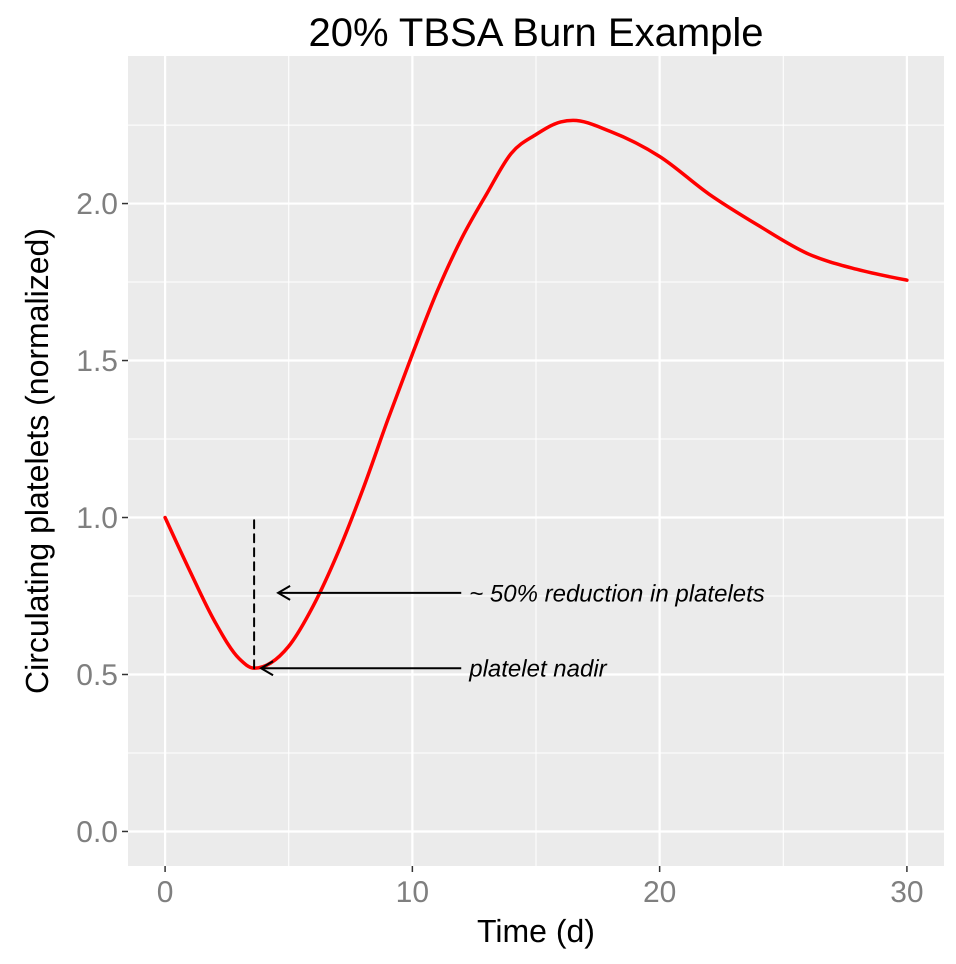  I want to click on chart-title: 20% TBSA Burn Example, so click(536, 33).